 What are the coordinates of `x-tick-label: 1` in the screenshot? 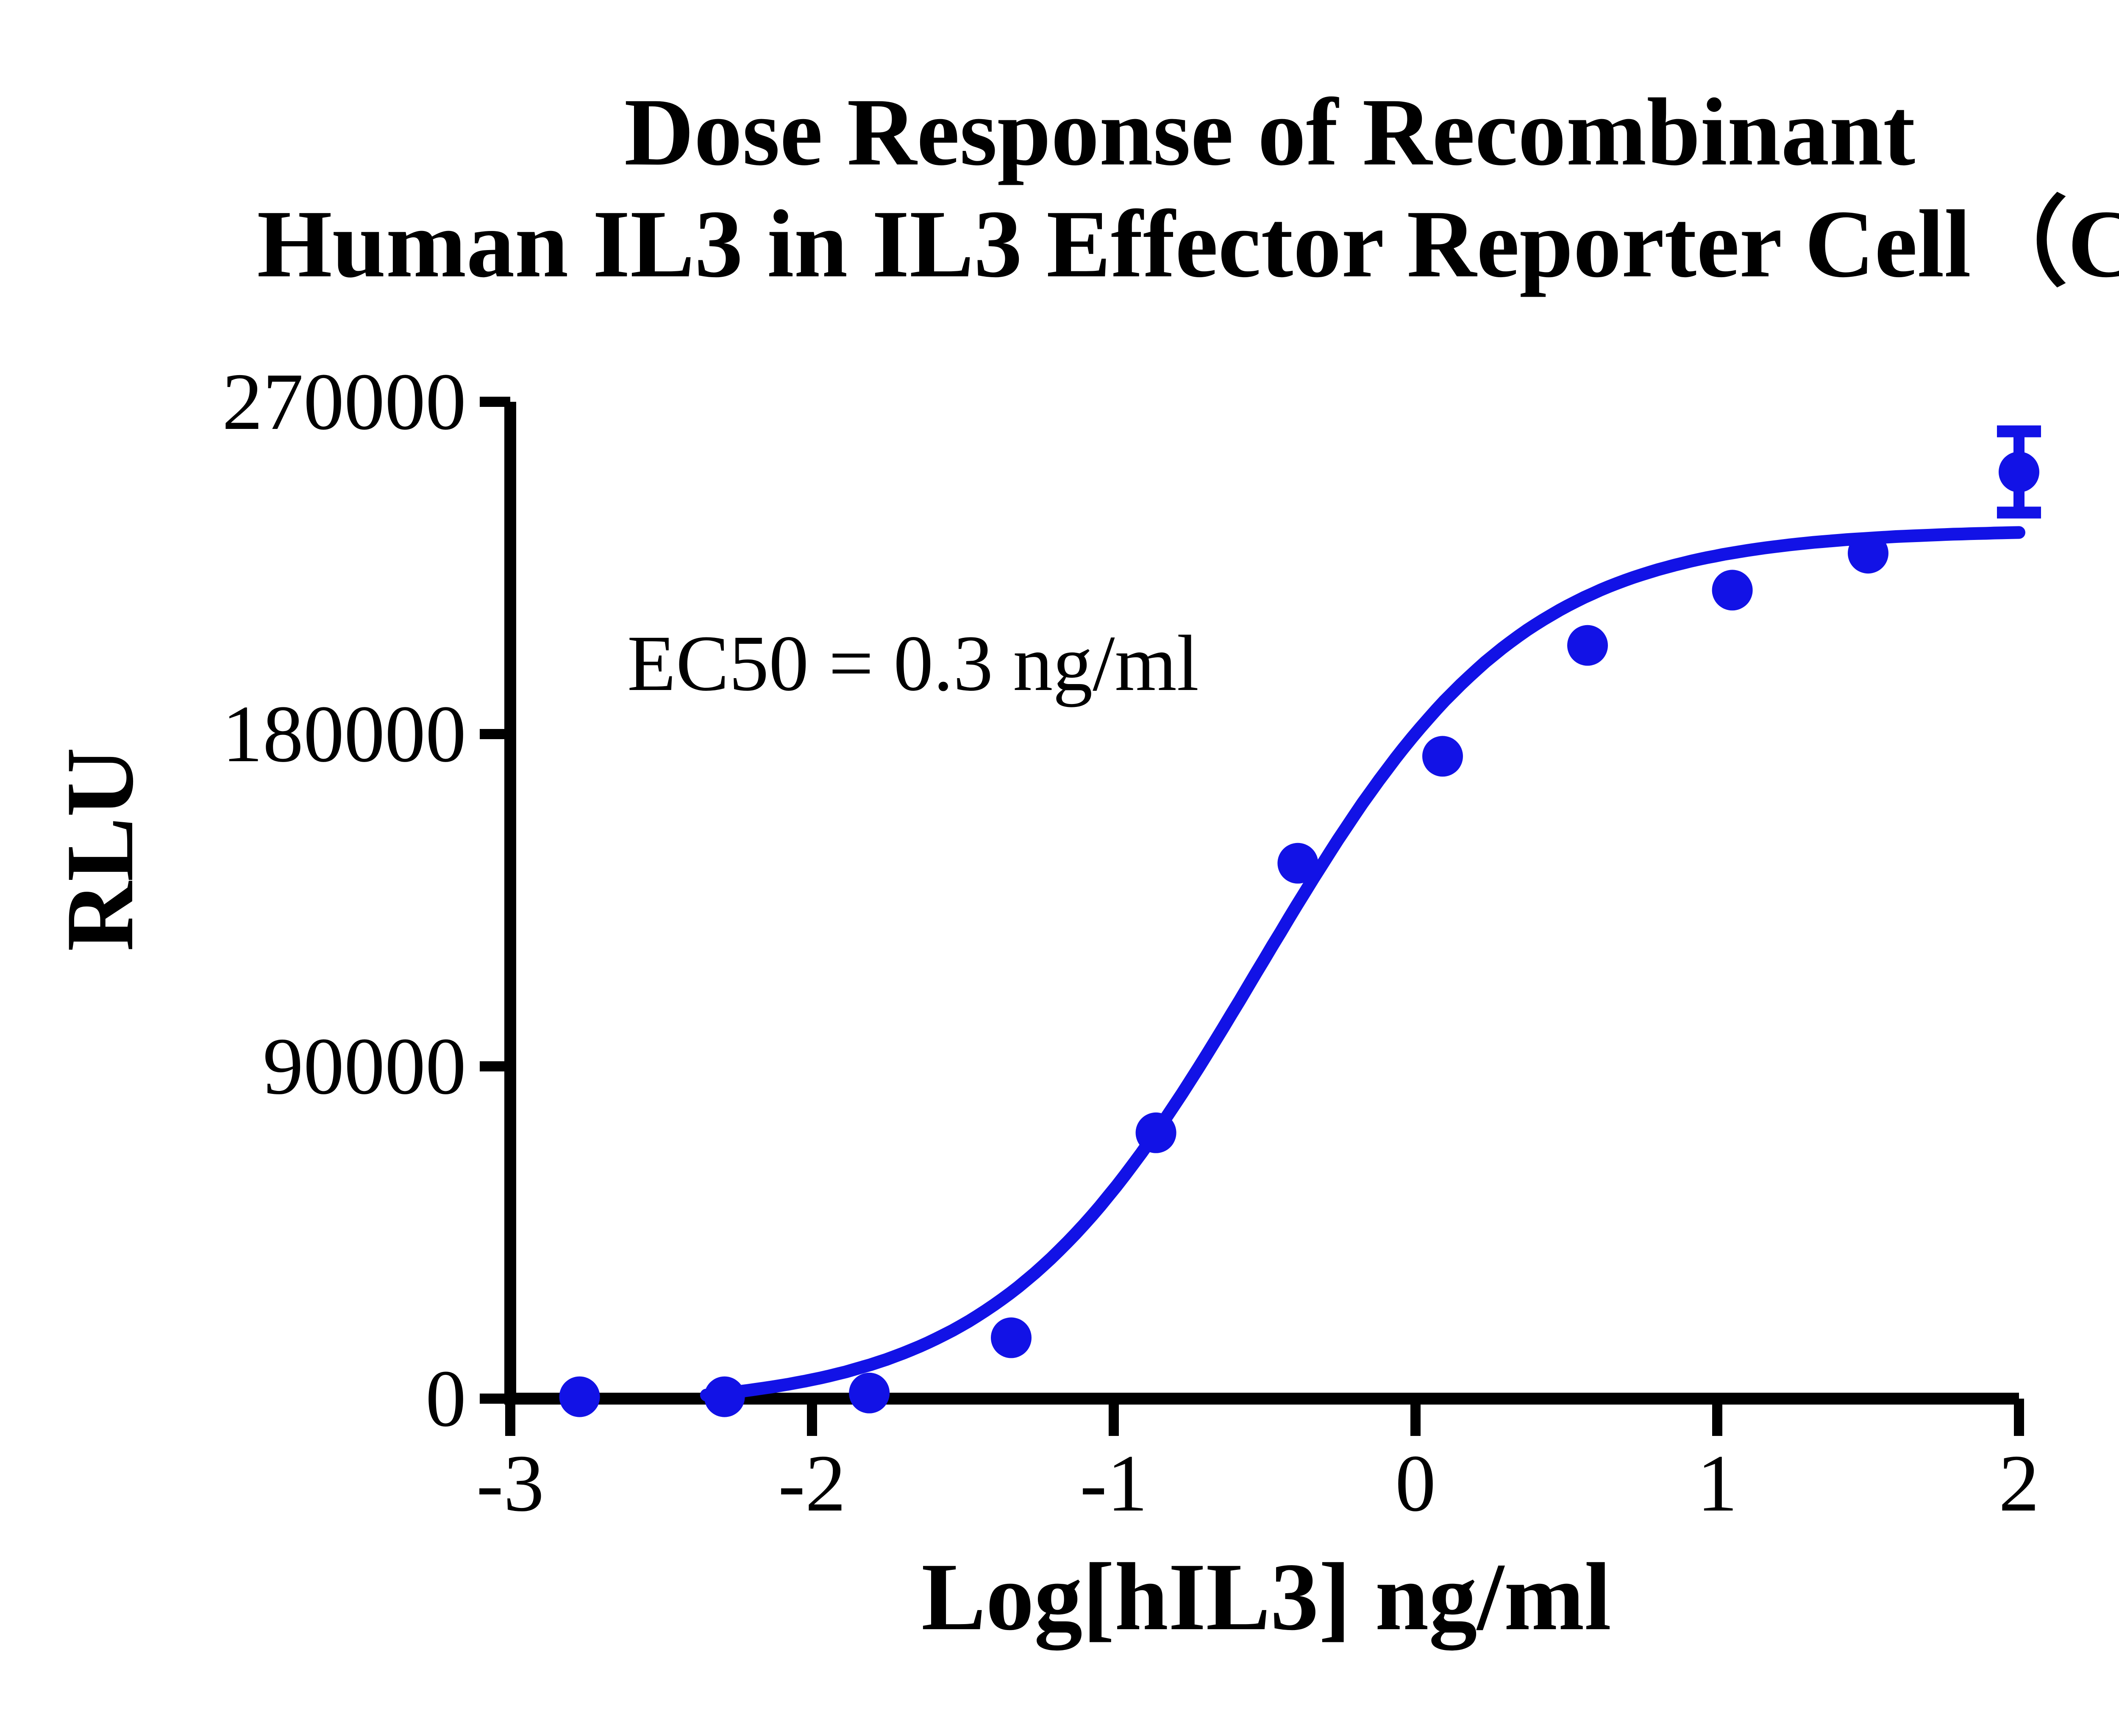 It's located at (1718, 1483).